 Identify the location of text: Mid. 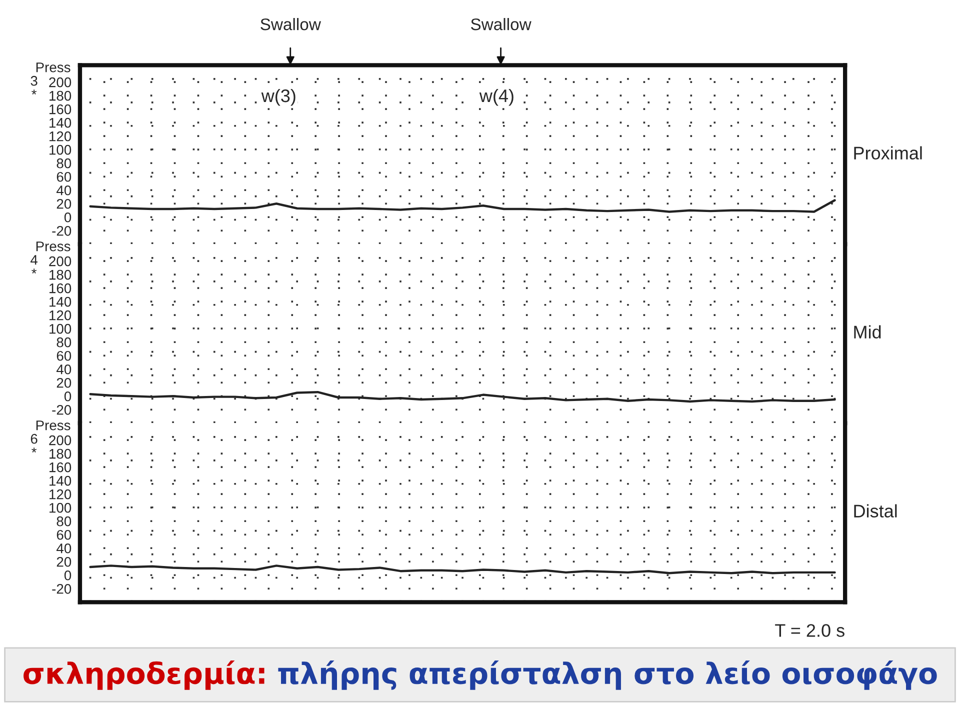
(867, 332).